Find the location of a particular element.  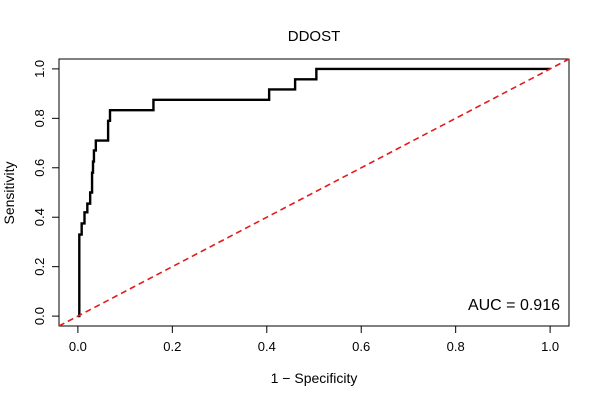

y-tick-label: 1.0 is located at coordinates (39, 69).